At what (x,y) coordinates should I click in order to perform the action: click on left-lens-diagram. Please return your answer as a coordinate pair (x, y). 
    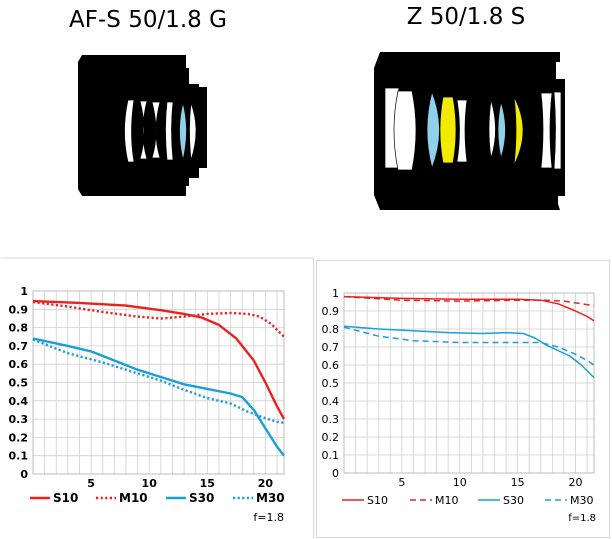
    Looking at the image, I should click on (142, 125).